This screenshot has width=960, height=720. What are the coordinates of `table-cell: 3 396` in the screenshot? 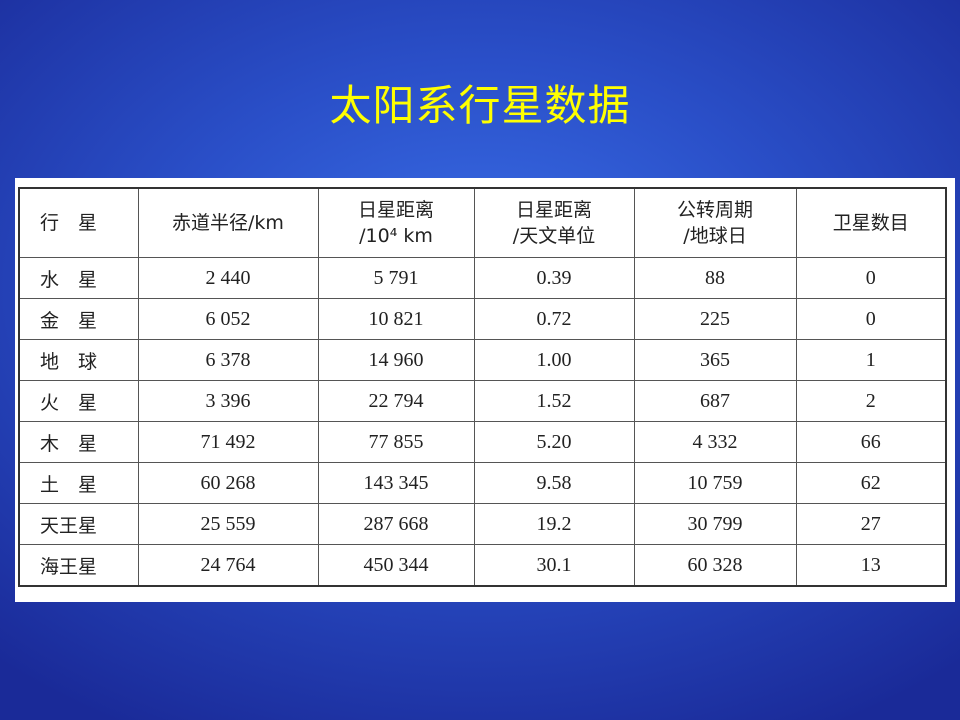 It's located at (228, 401).